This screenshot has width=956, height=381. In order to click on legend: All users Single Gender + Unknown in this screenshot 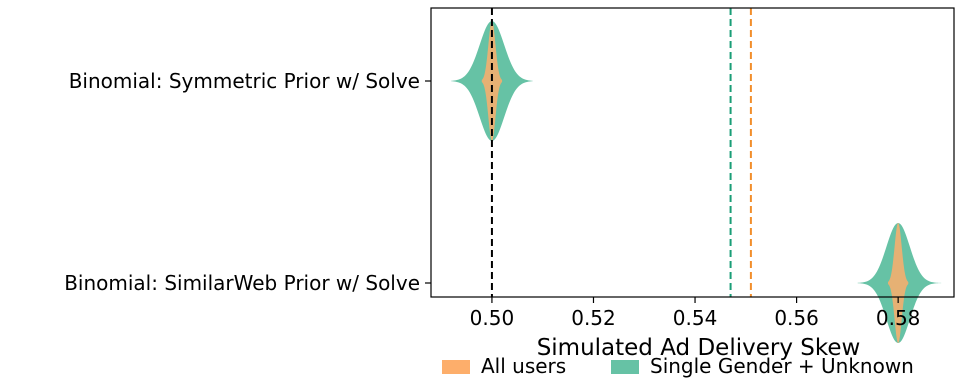, I will do `click(678, 366)`.